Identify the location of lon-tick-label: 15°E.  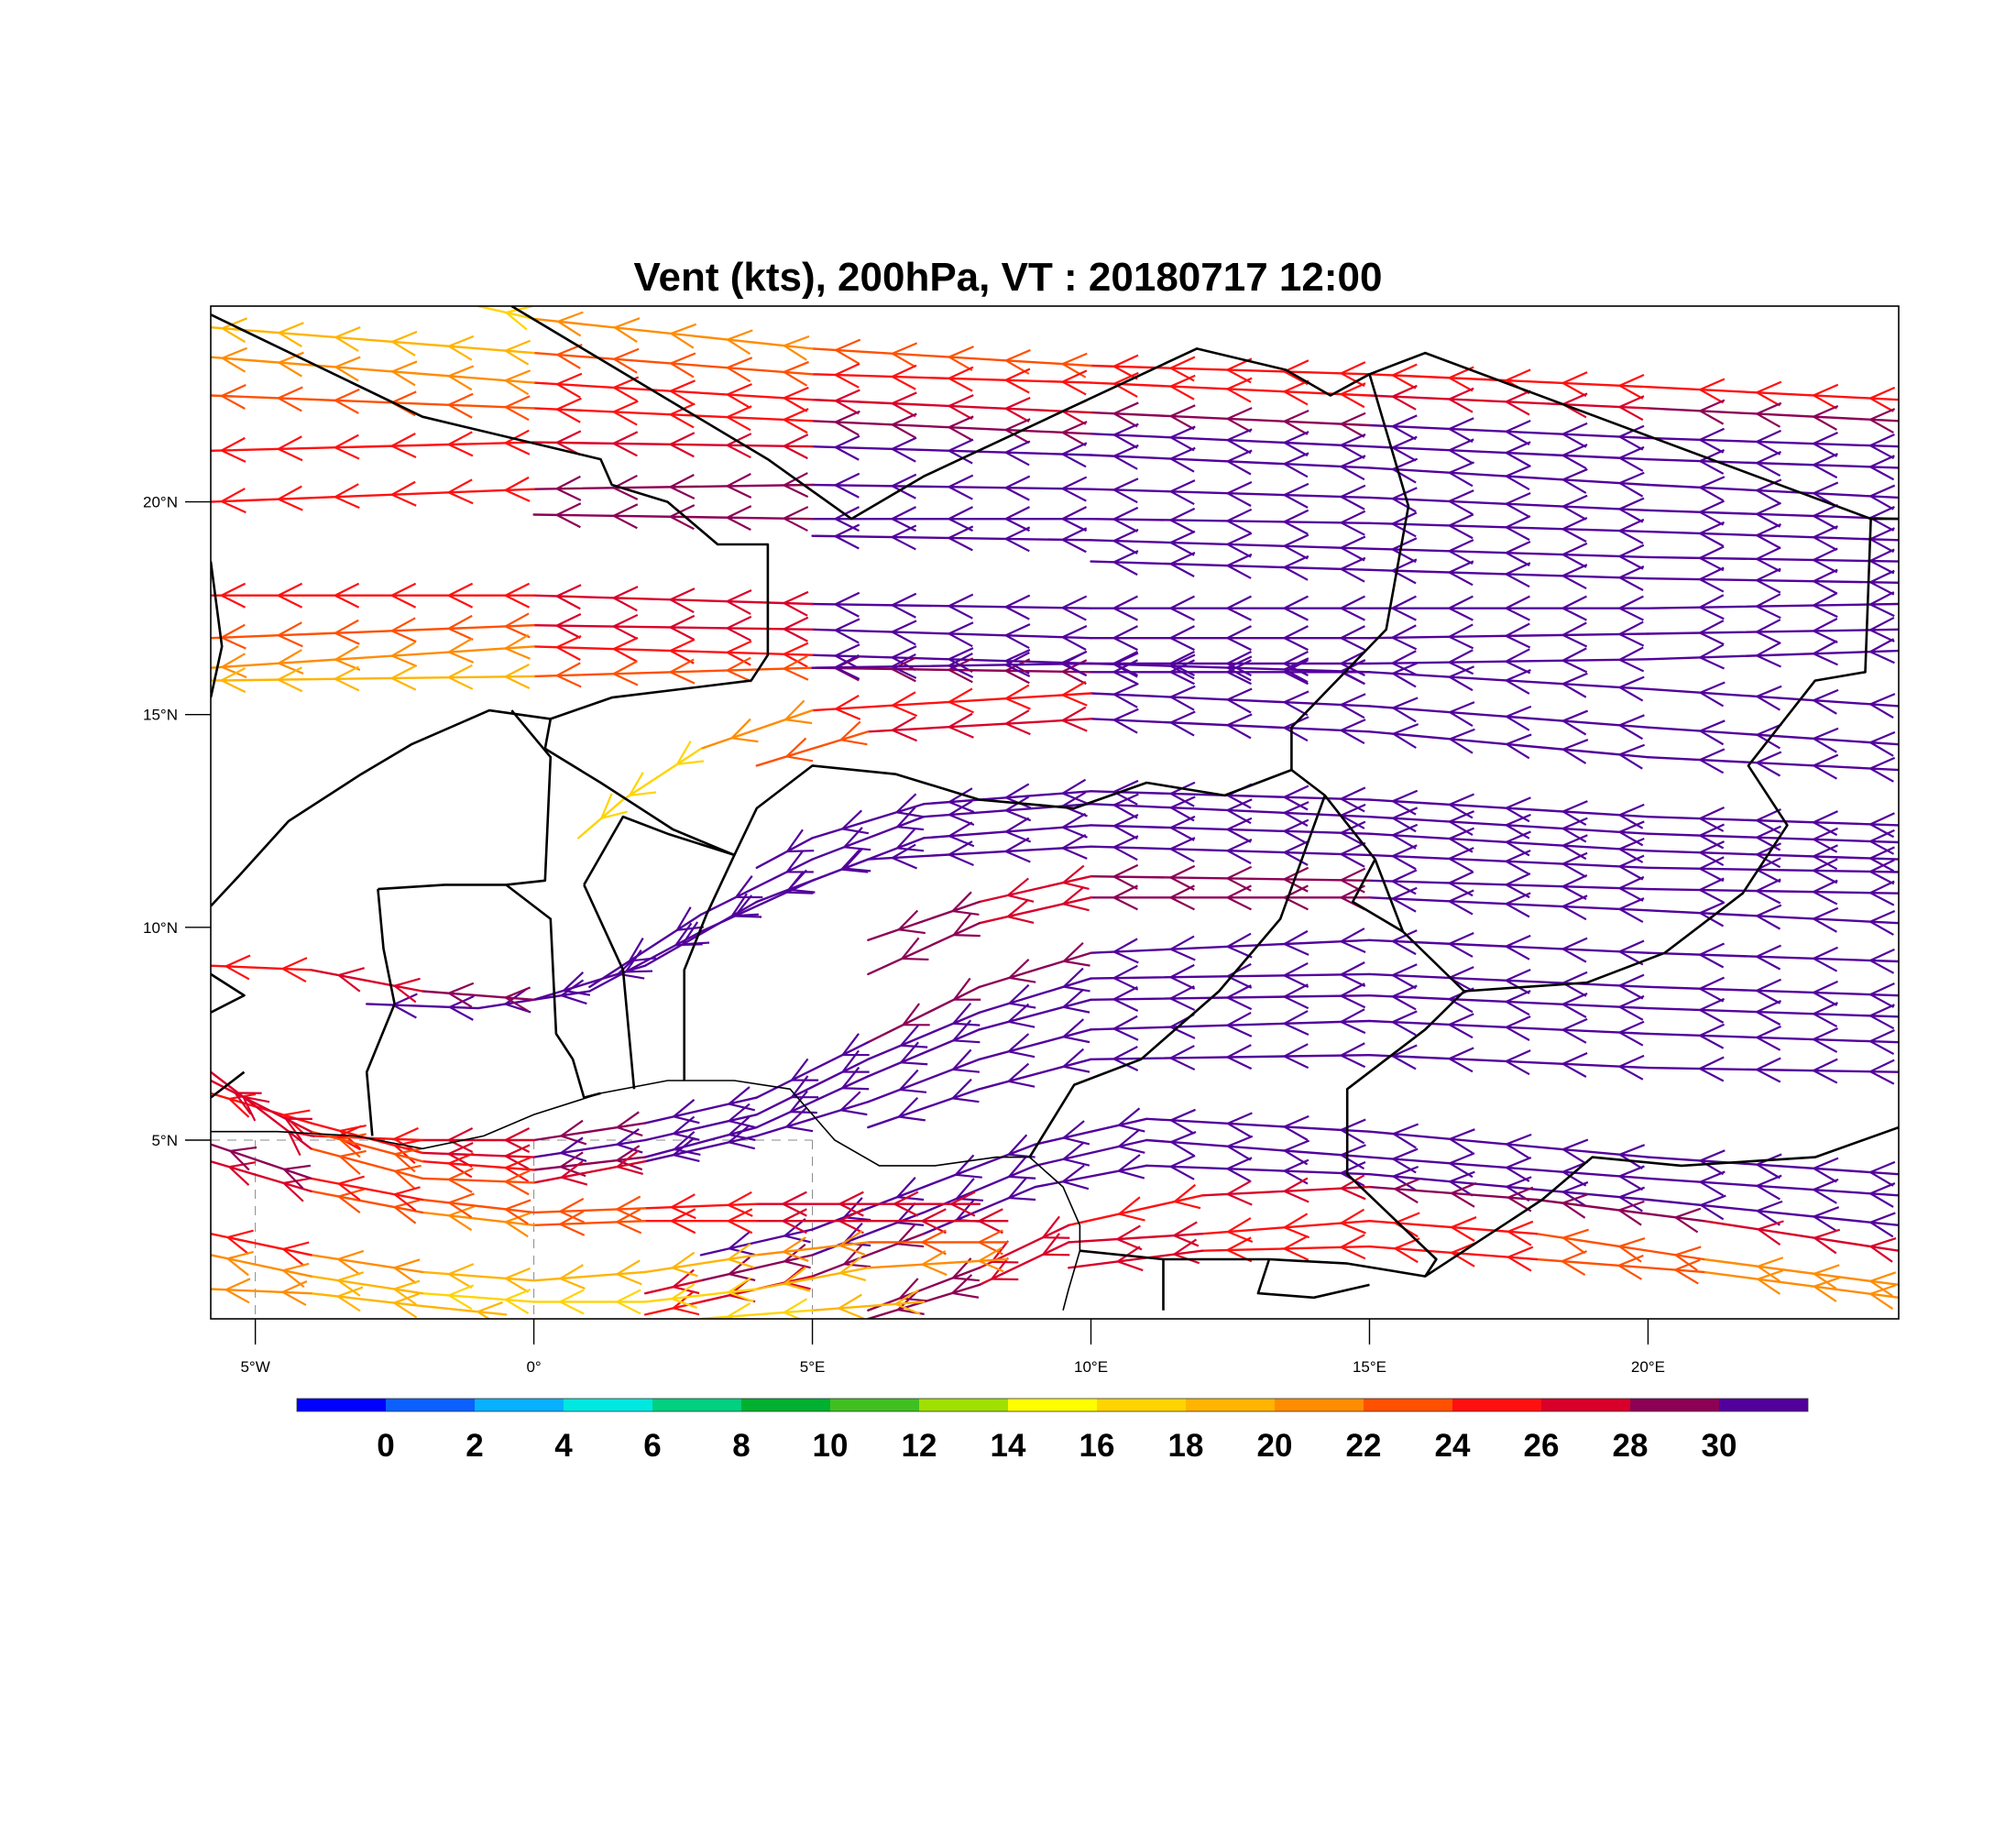
(1369, 1367).